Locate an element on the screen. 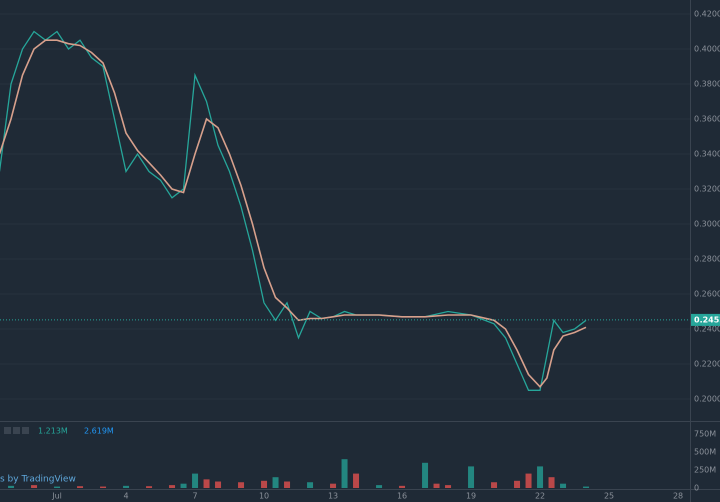 This screenshot has width=720, height=502. x-tick-label: 10 is located at coordinates (264, 496).